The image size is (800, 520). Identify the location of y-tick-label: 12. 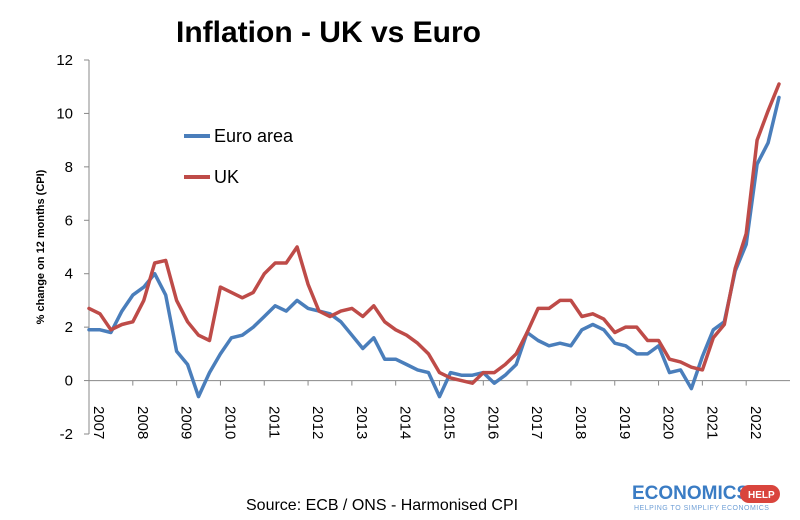
(64, 60).